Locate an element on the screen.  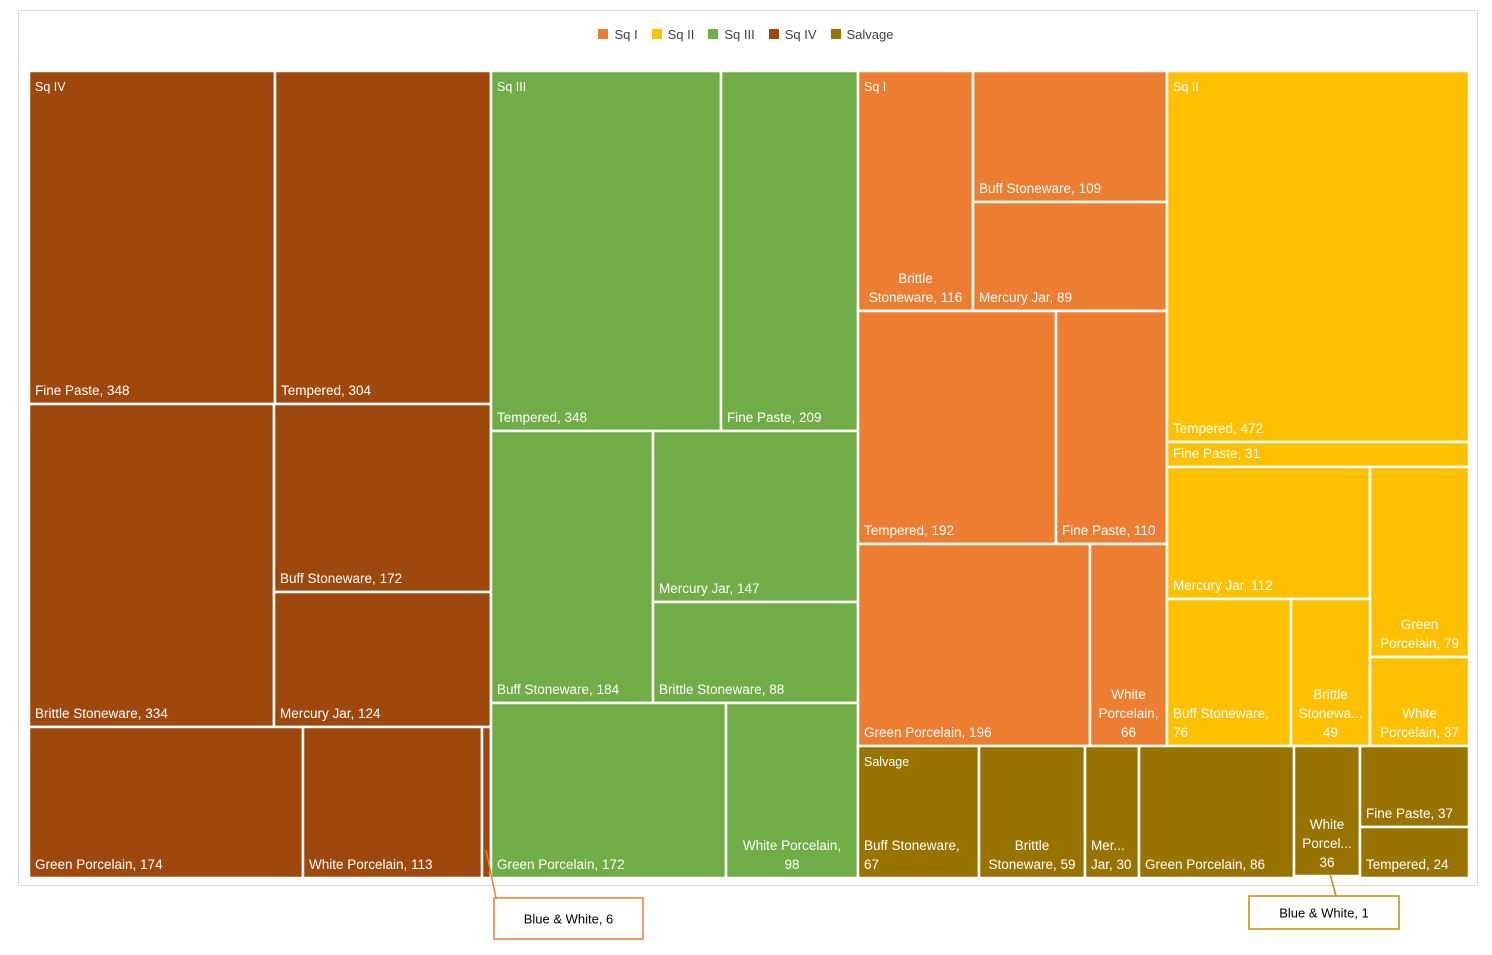
tile-sq-i-fine-paste is located at coordinates (1111, 427).